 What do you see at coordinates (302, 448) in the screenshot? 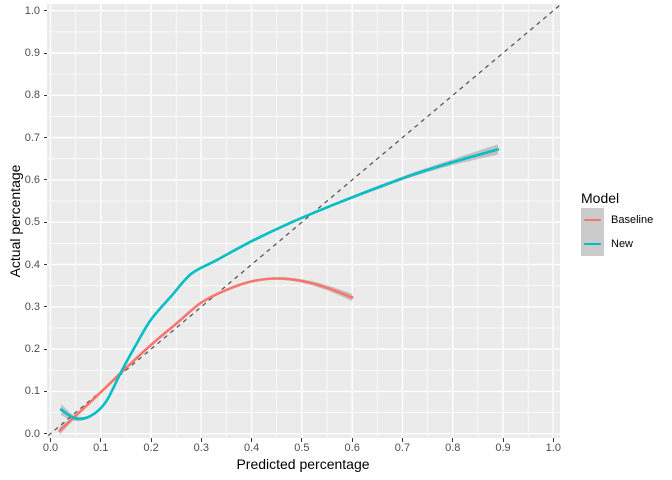
I see `x-tick-label: 0.5` at bounding box center [302, 448].